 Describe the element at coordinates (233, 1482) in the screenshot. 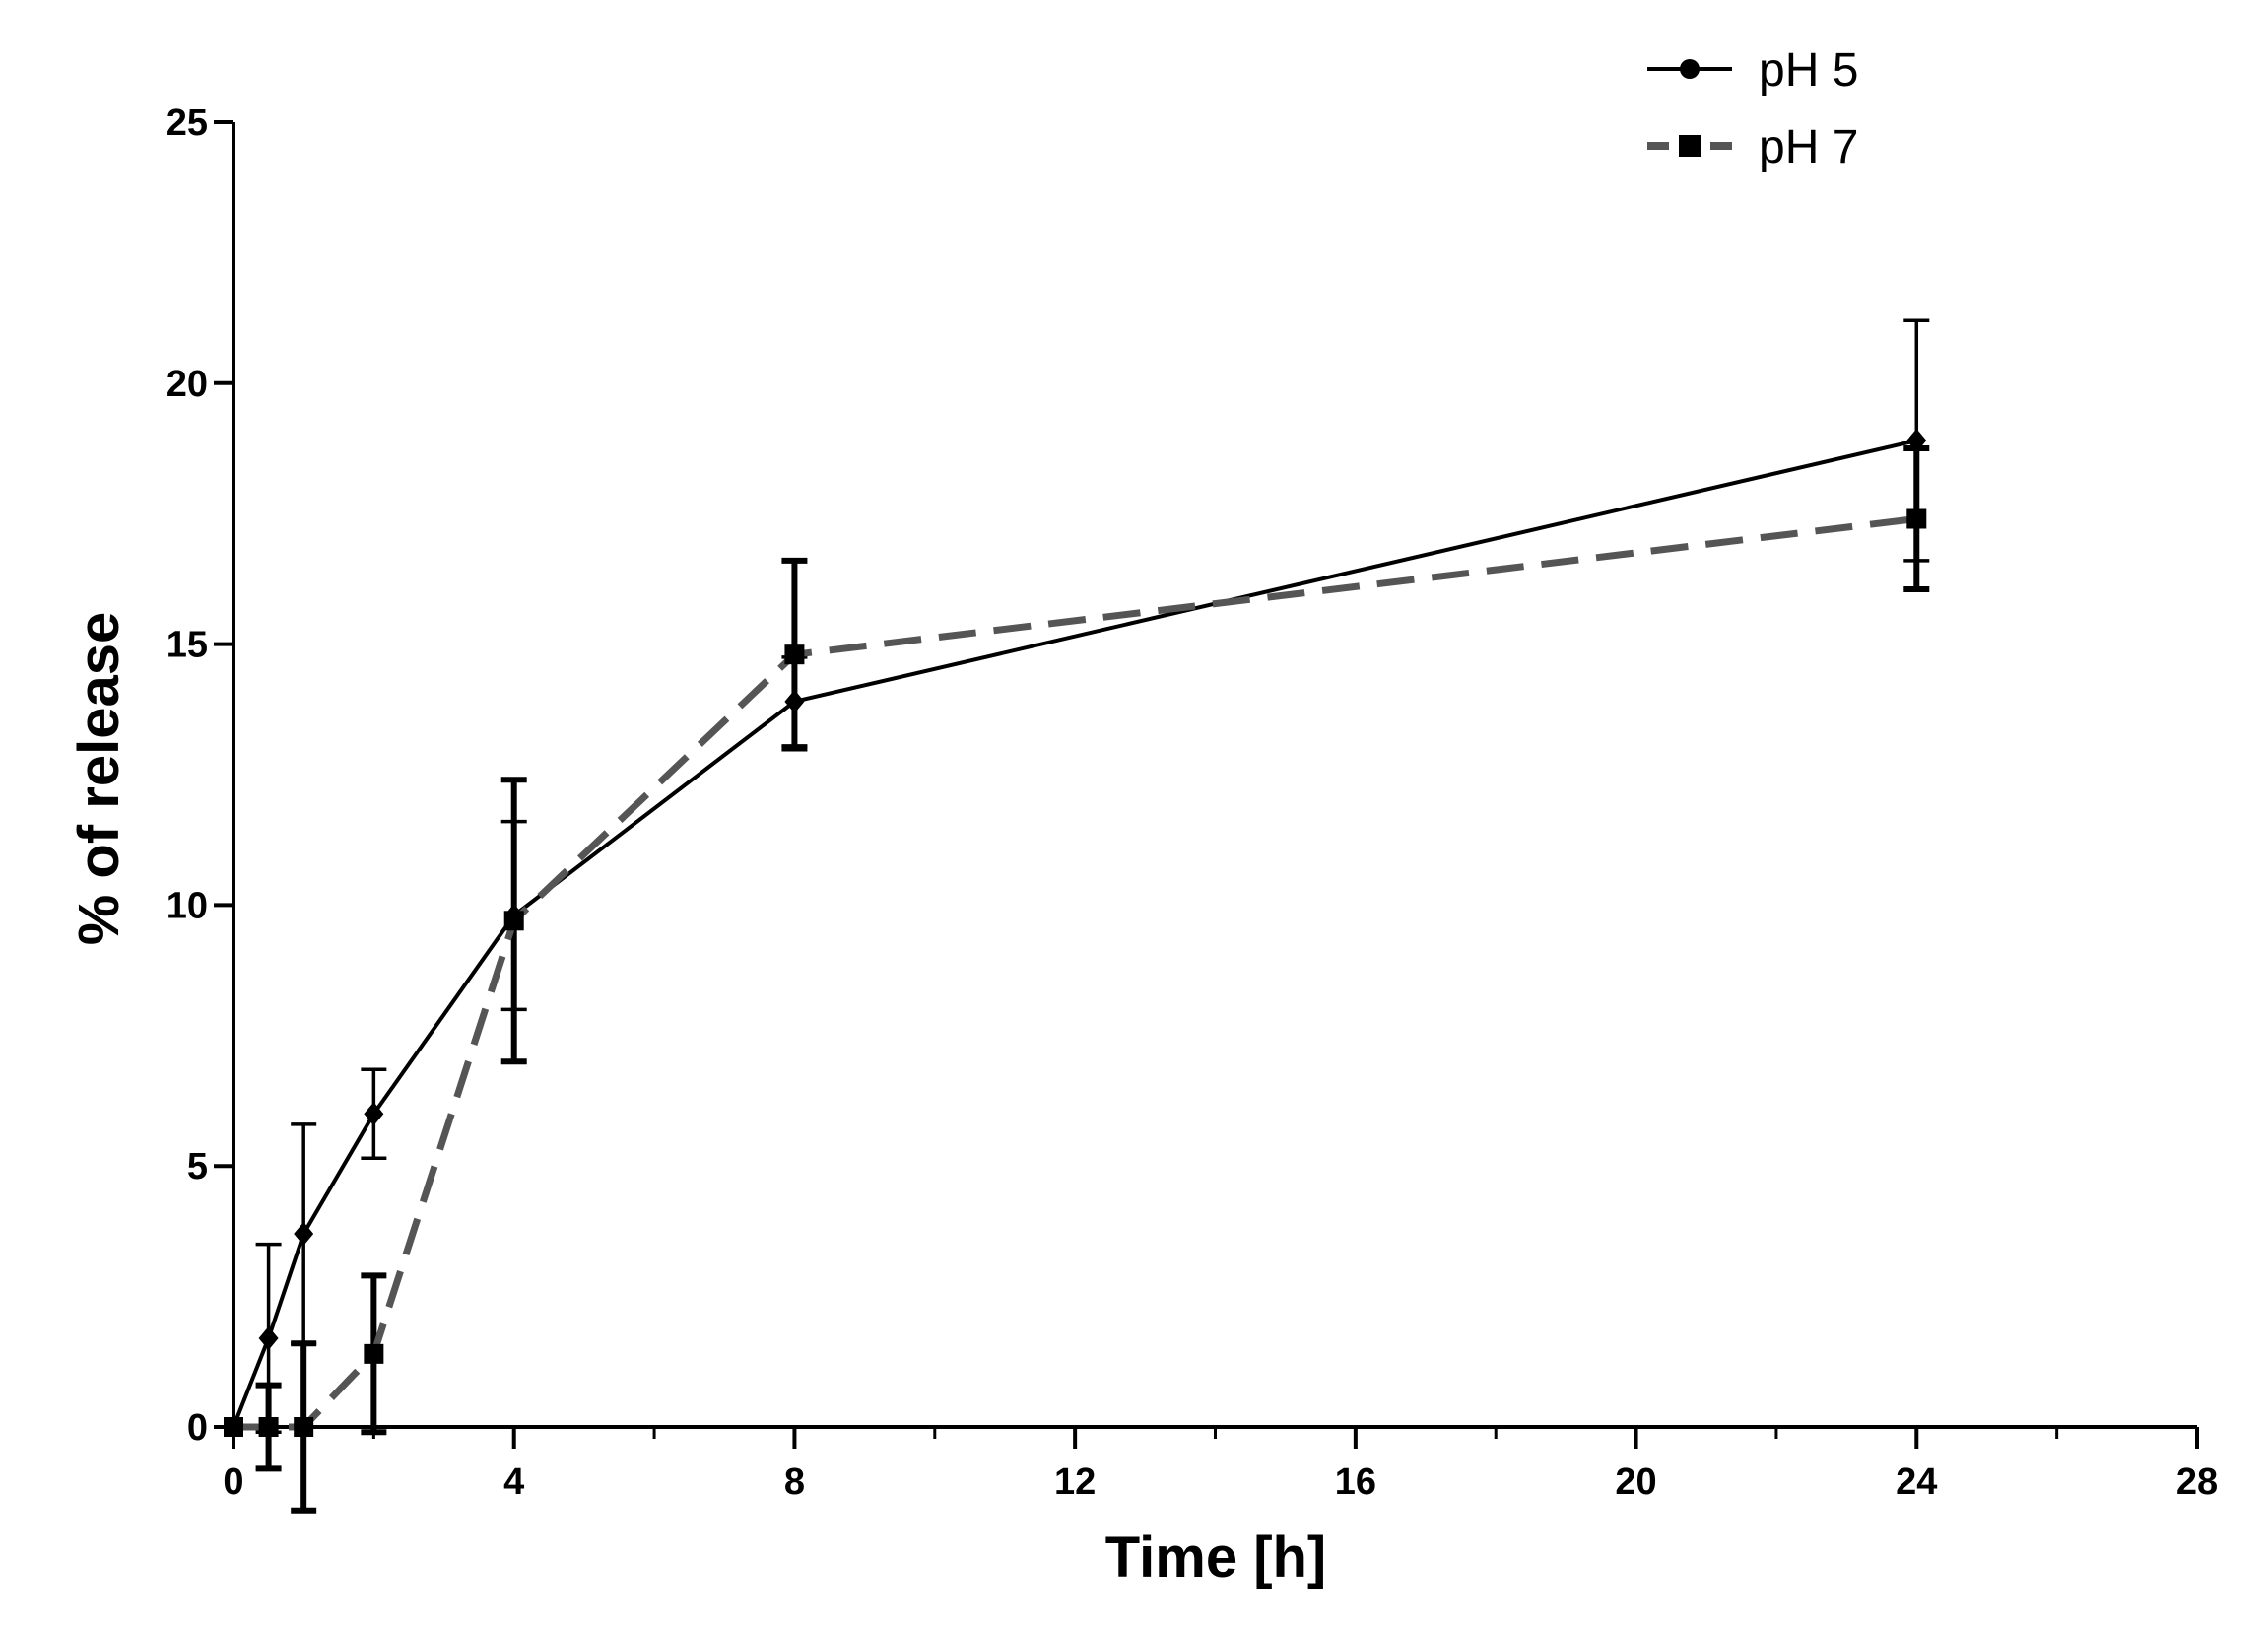

I see `x-tick-label: 0` at that location.